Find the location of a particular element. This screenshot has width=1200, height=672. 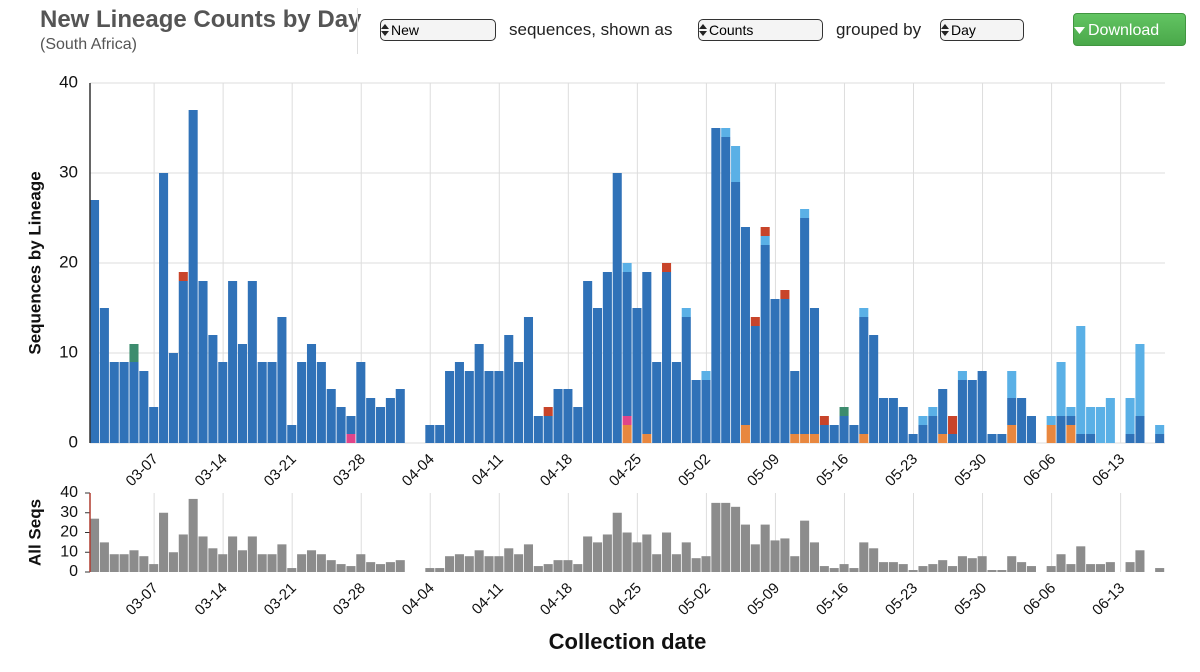

x-tick-label: 04-18 is located at coordinates (556, 599).